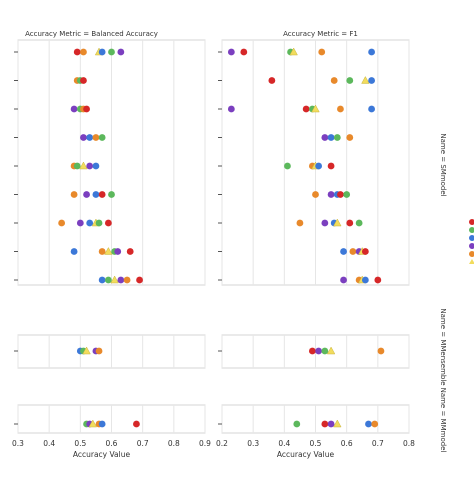 The image size is (474, 478). What do you see at coordinates (91, 34) in the screenshot?
I see `column-title: Accuracy Metric = Balanced Accuracy` at bounding box center [91, 34].